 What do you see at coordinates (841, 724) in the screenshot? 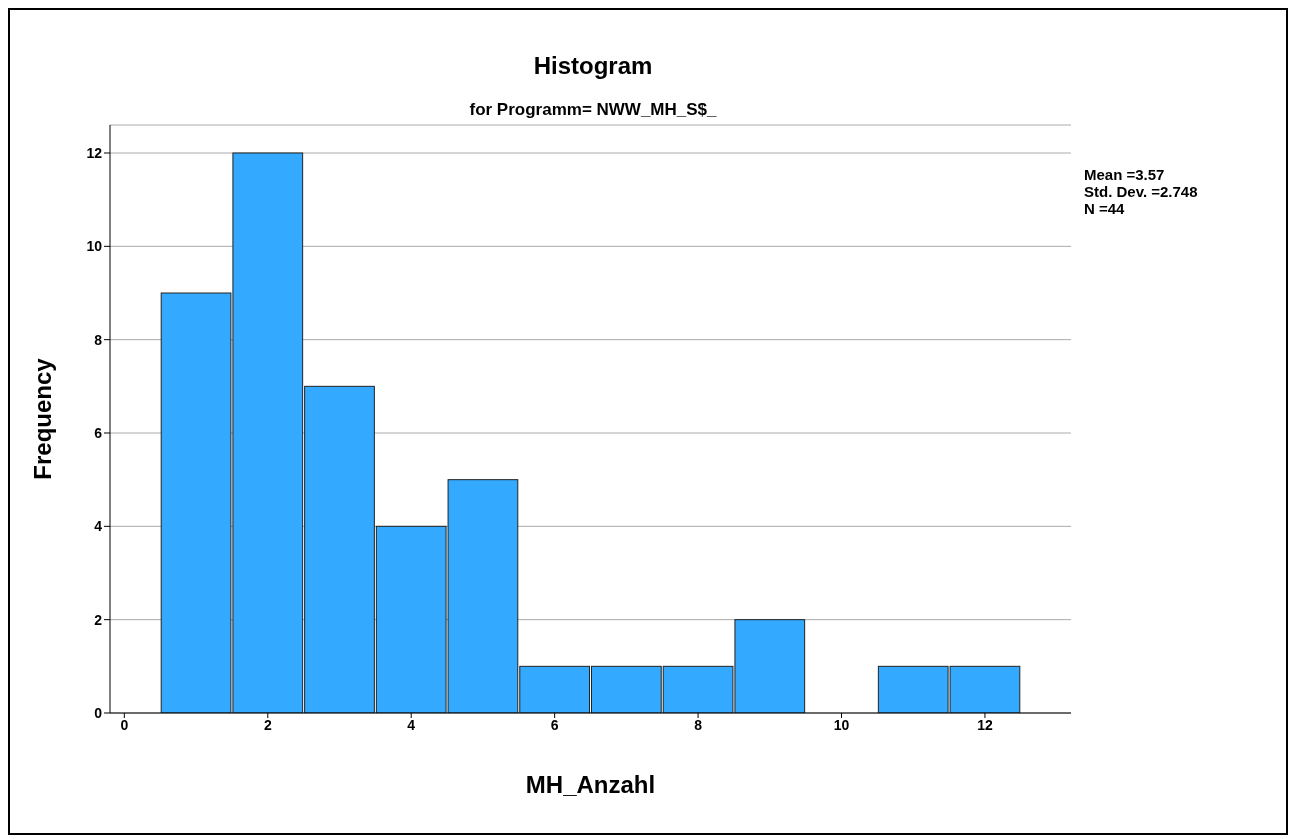
I see `x-tick-label: 10` at bounding box center [841, 724].